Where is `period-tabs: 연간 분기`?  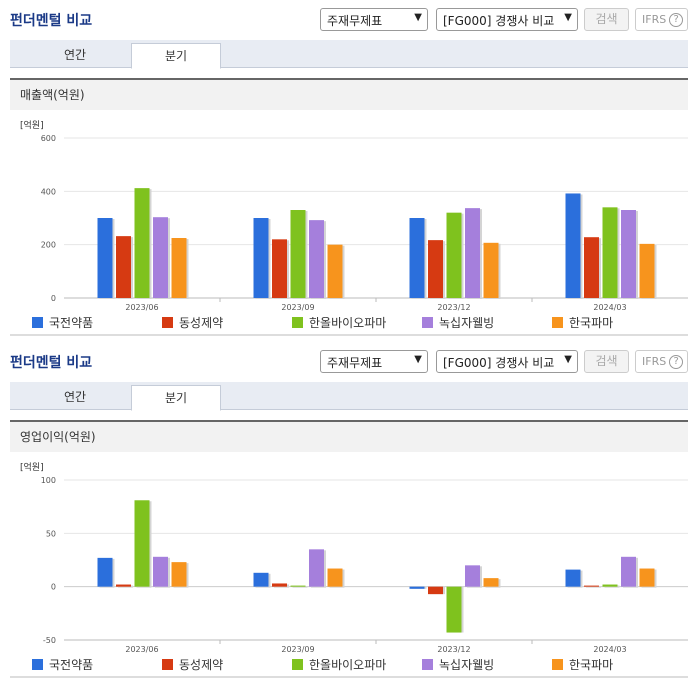
period-tabs: 연간 분기 is located at coordinates (349, 396).